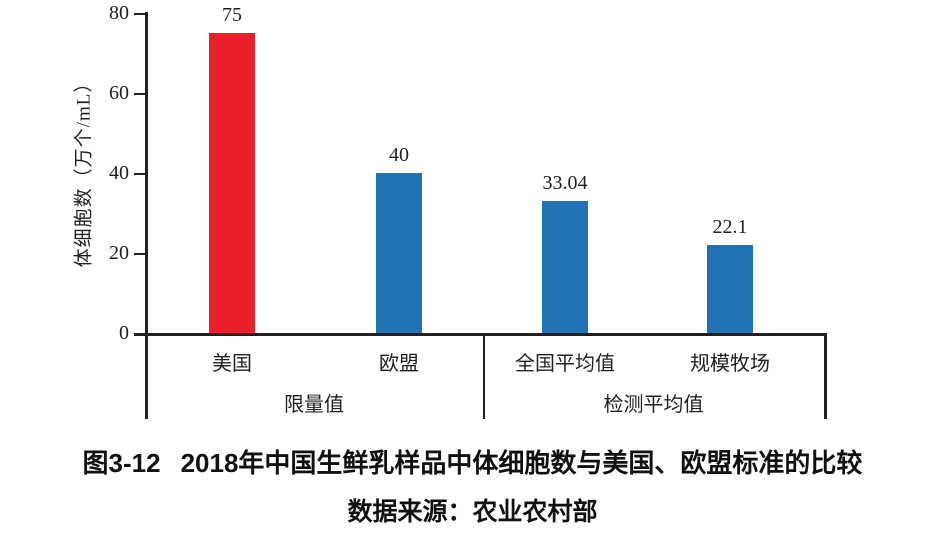 This screenshot has height=534, width=945. I want to click on data-source-line: 数据来源：农业农村部, so click(472, 512).